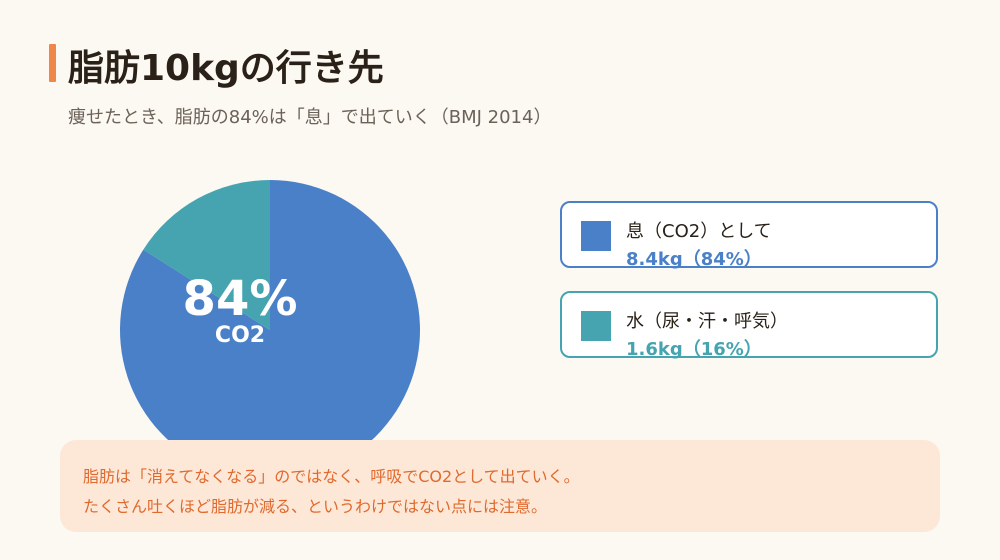  Describe the element at coordinates (52, 63) in the screenshot. I see `title-accent-bar` at that location.